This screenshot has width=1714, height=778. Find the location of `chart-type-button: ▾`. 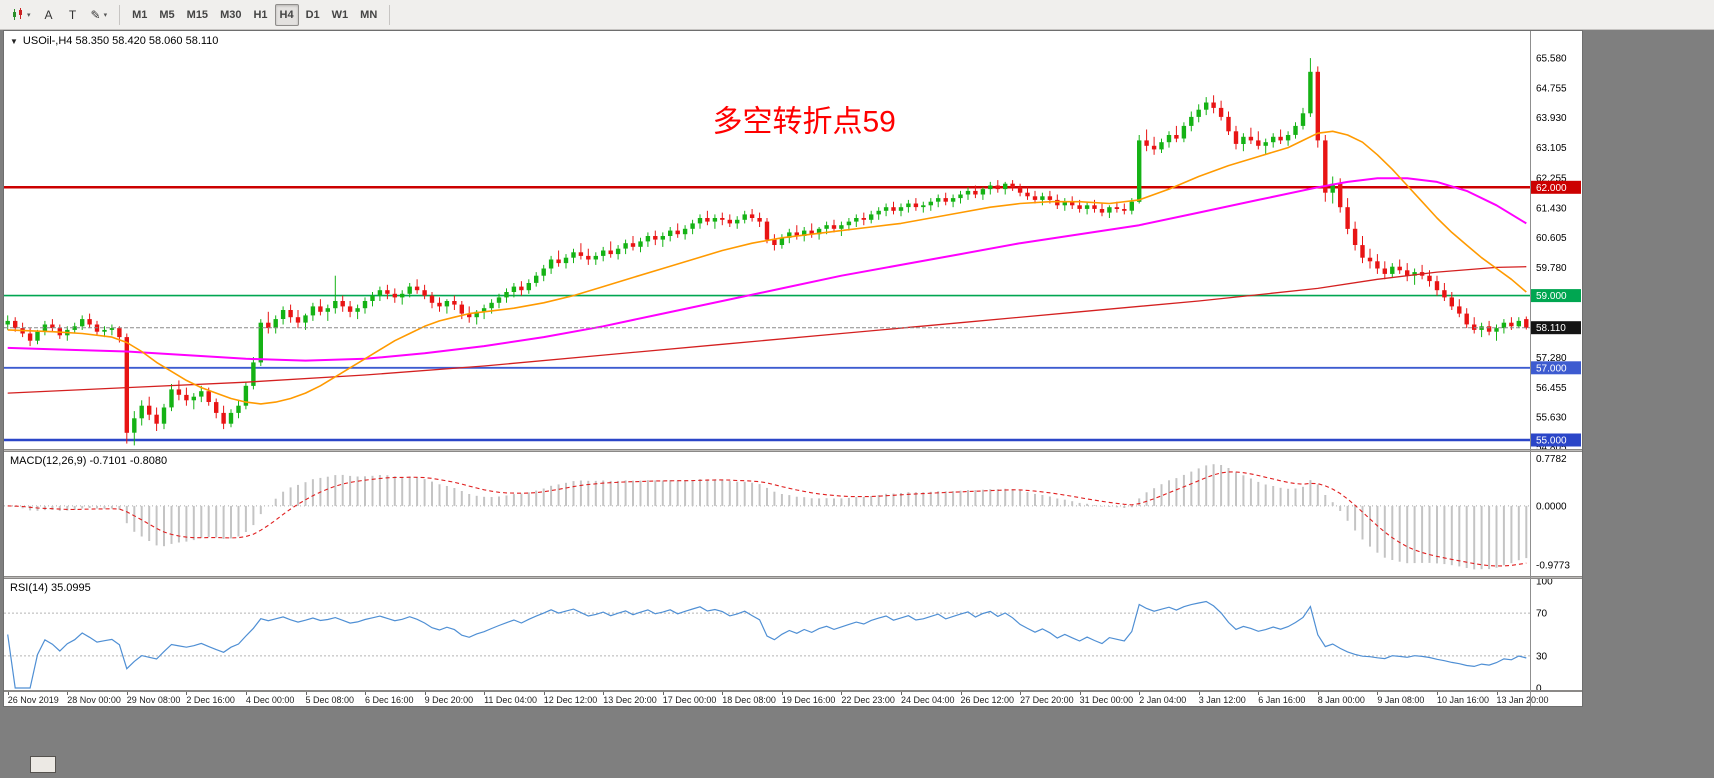

chart-type-button: ▾ is located at coordinates (21, 15).